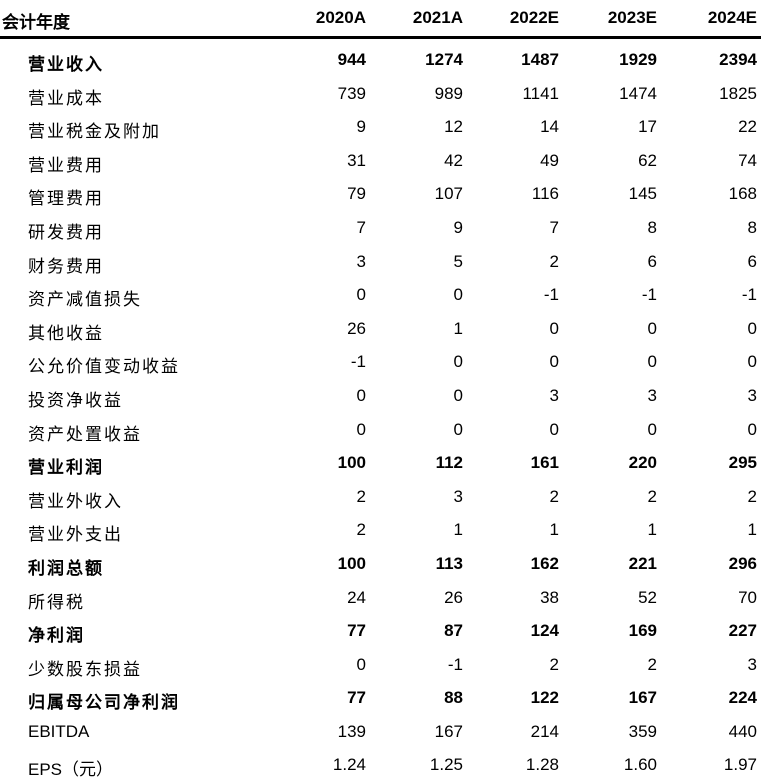  What do you see at coordinates (544, 731) in the screenshot?
I see `row-value: 214` at bounding box center [544, 731].